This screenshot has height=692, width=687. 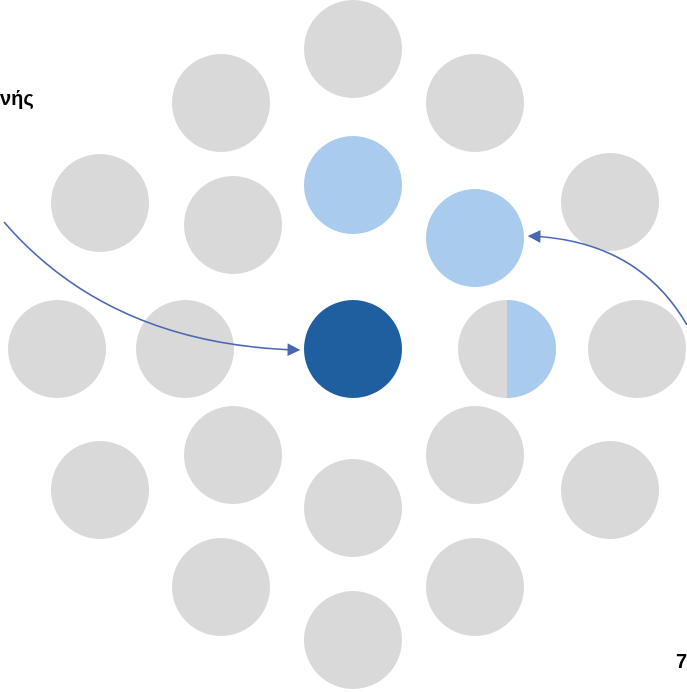 What do you see at coordinates (185, 349) in the screenshot?
I see `circle-inner-left-middle` at bounding box center [185, 349].